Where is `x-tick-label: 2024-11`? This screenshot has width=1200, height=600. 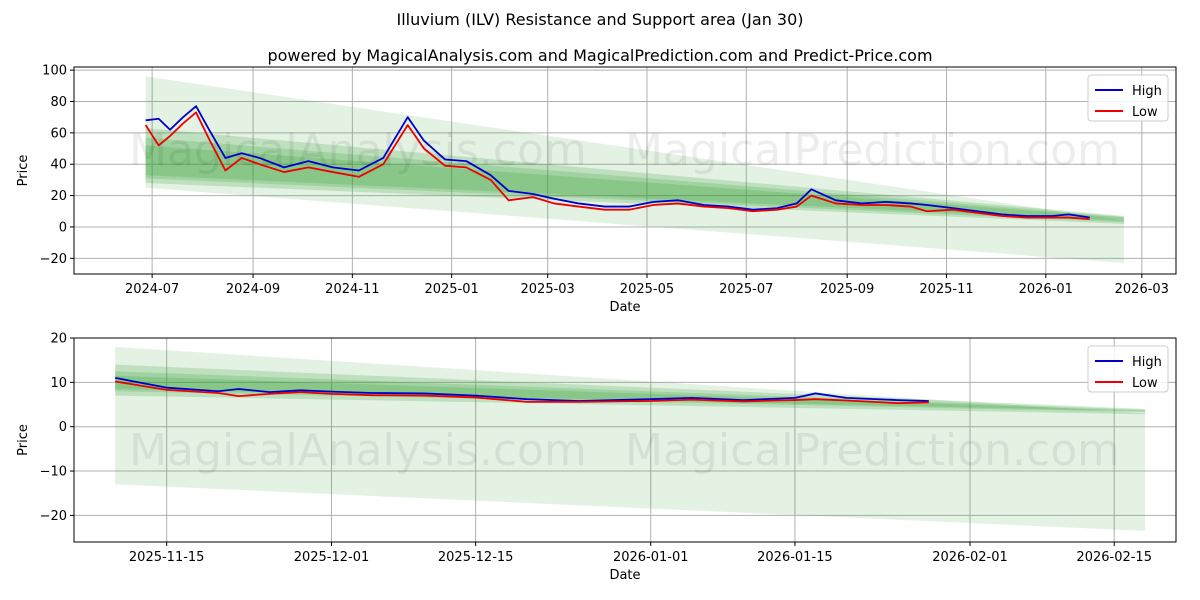
x-tick-label: 2024-11 is located at coordinates (352, 289).